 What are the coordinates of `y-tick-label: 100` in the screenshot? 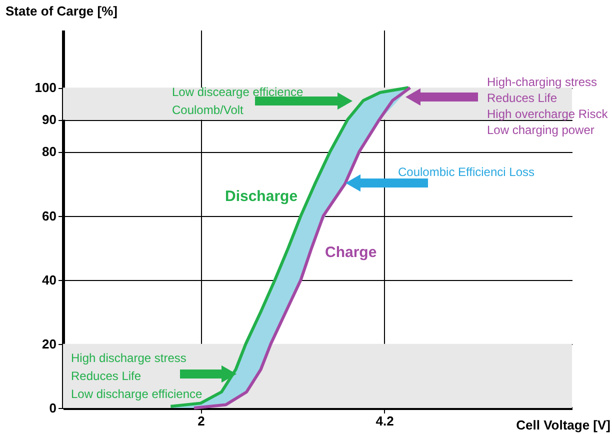 It's located at (45, 88).